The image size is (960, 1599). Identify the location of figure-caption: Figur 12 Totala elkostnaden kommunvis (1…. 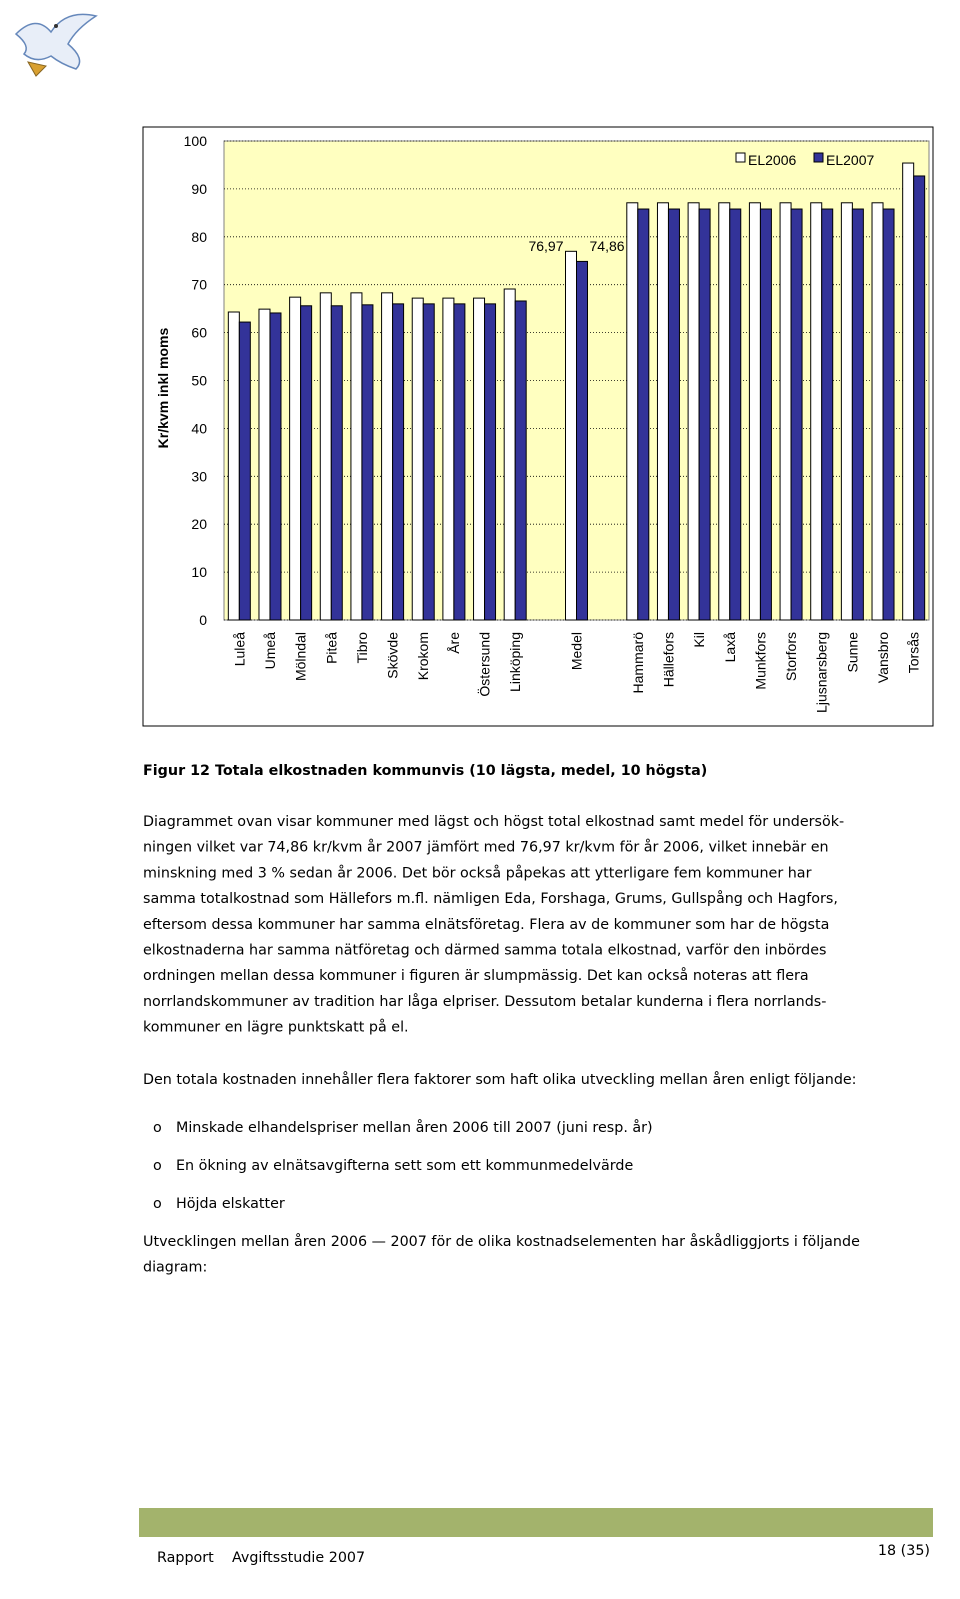
(425, 771).